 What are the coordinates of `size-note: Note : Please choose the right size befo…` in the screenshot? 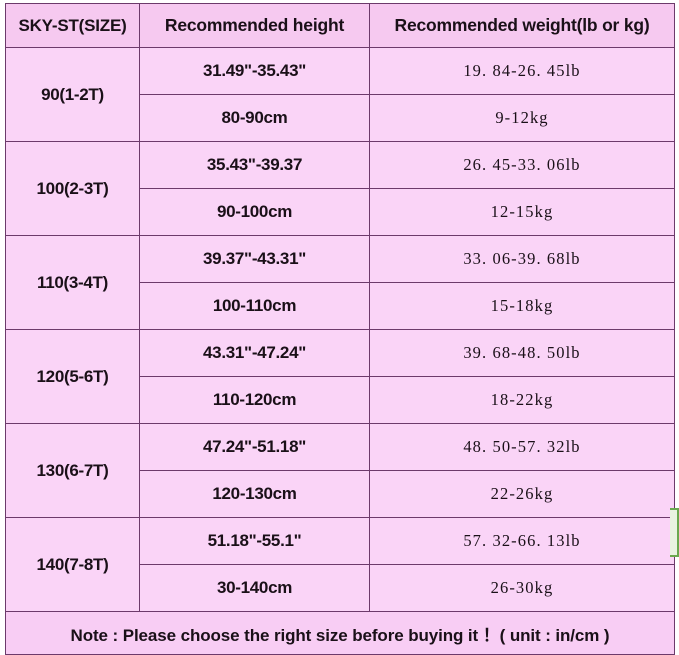 It's located at (340, 633).